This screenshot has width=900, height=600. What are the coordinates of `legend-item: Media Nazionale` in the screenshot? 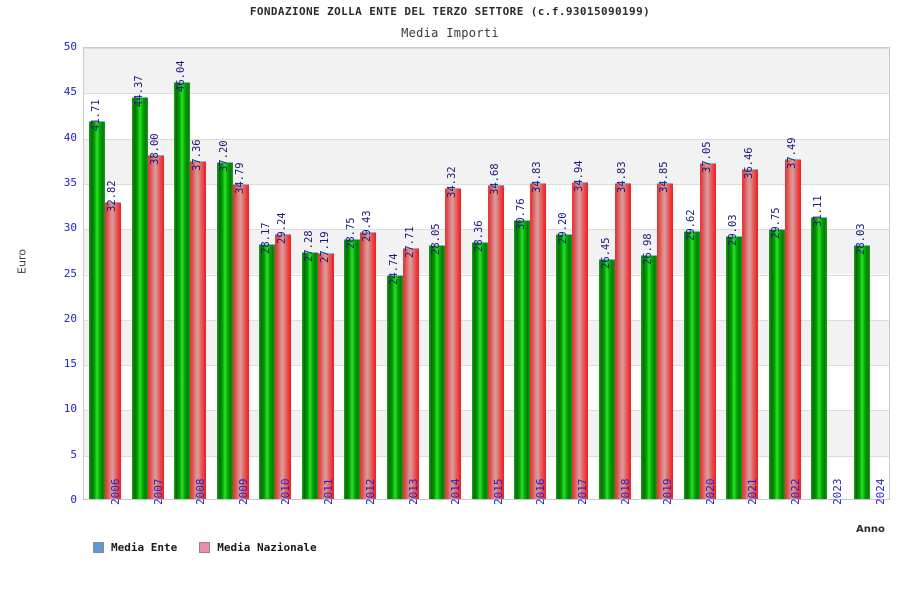 It's located at (258, 547).